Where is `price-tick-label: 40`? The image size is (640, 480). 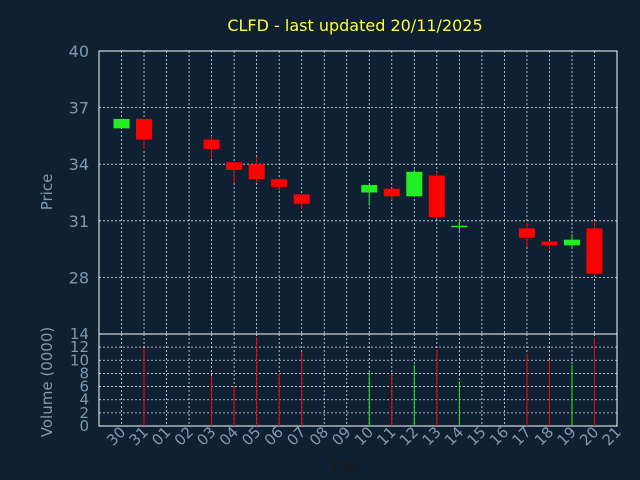
price-tick-label: 40 is located at coordinates (79, 51).